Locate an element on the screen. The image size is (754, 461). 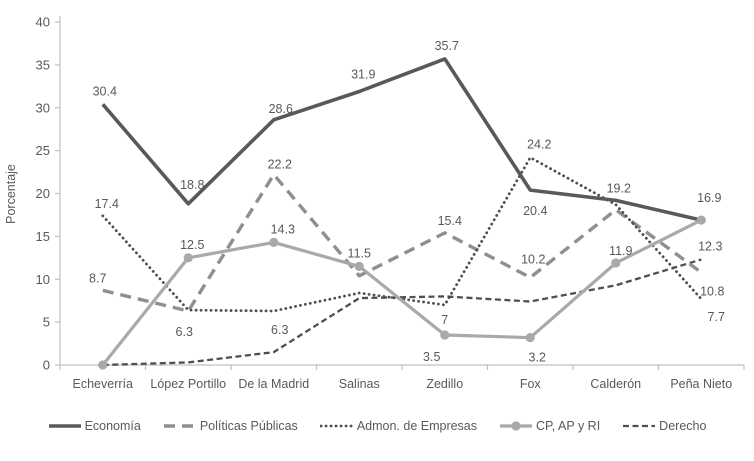
value-label-admon-empresas: 17.4 is located at coordinates (107, 204).